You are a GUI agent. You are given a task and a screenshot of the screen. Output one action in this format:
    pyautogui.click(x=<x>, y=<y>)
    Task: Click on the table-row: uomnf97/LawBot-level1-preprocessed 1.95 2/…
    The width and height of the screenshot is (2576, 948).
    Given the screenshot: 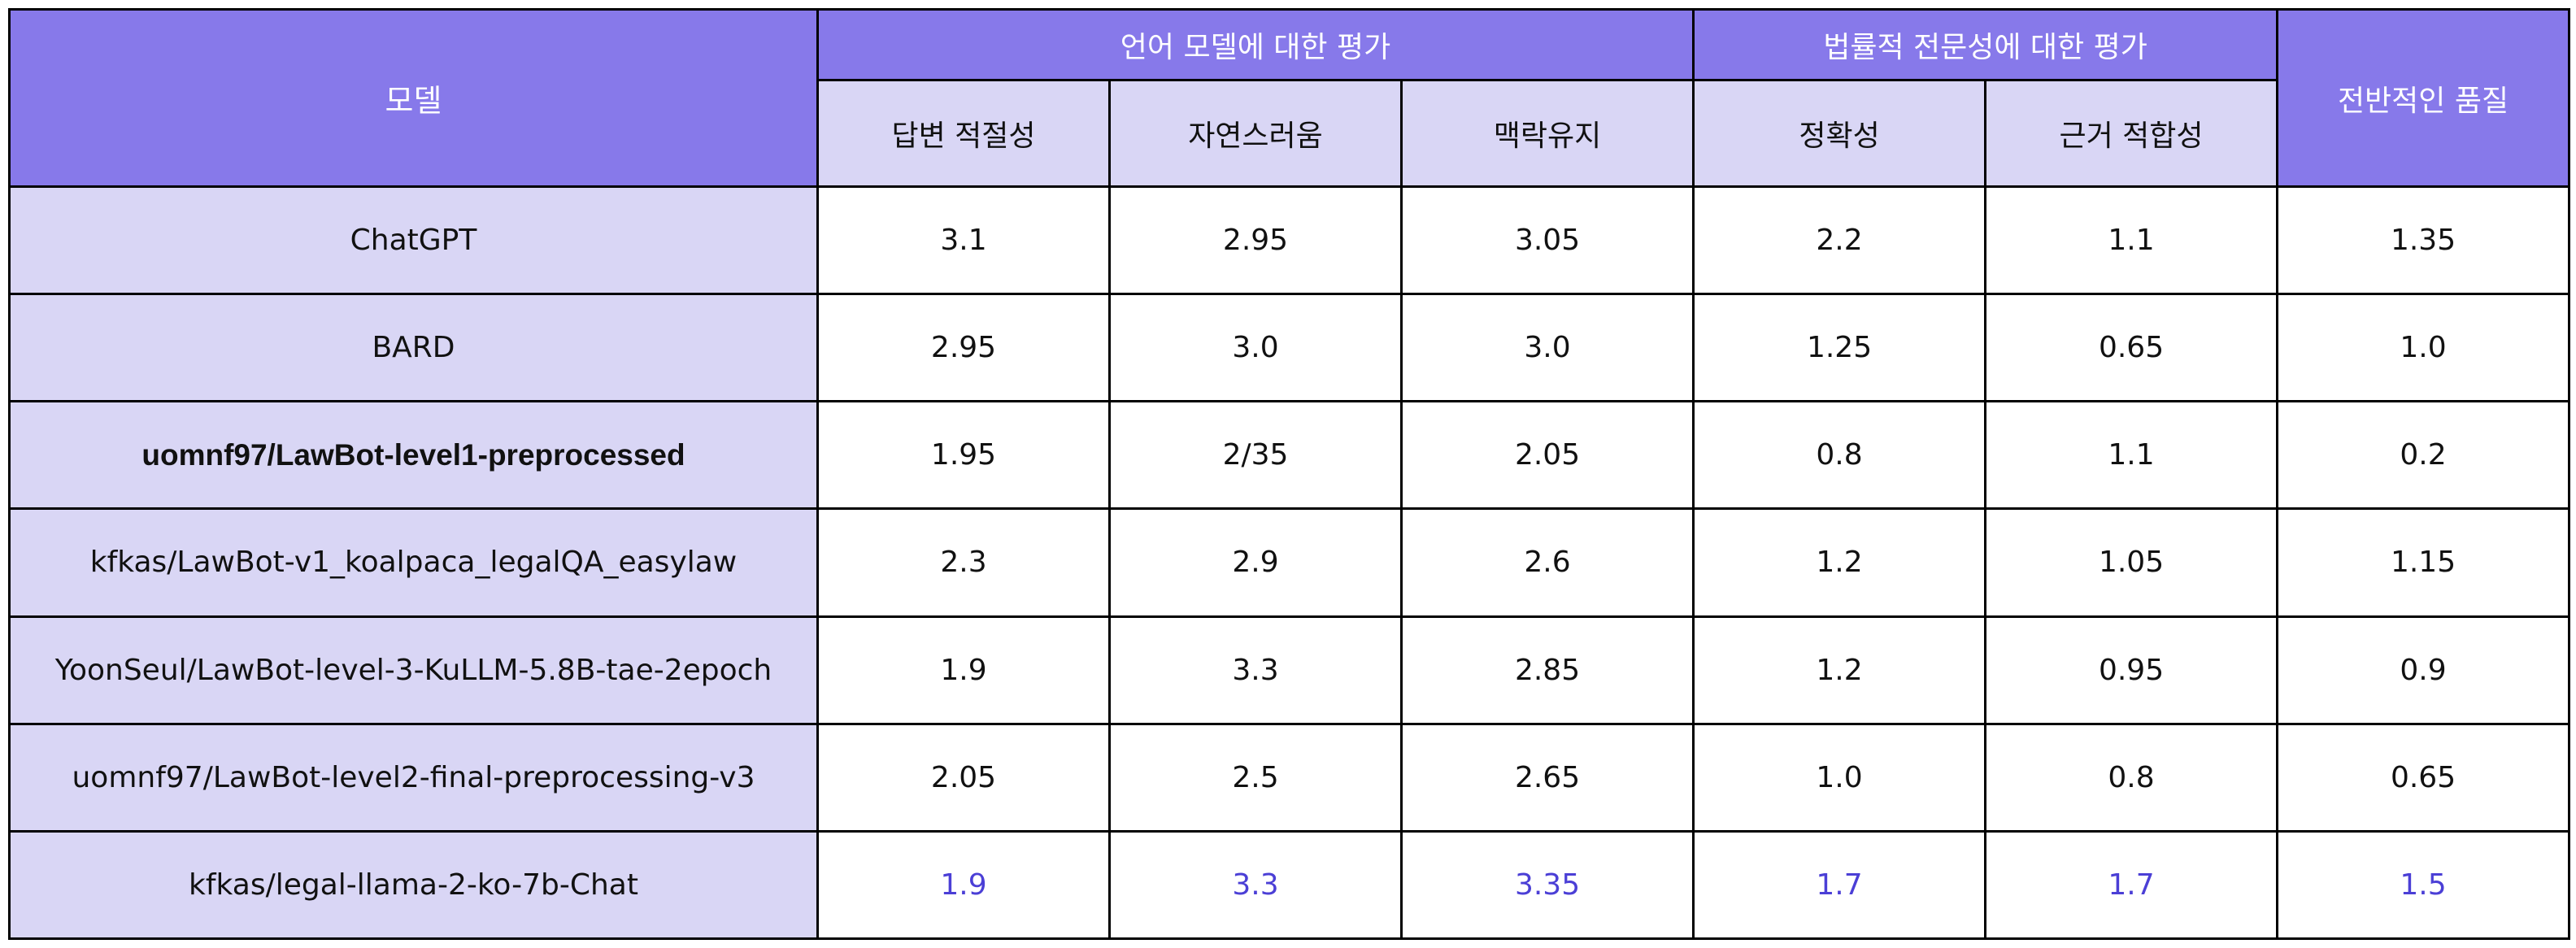 What is the action you would take?
    pyautogui.click(x=1290, y=455)
    